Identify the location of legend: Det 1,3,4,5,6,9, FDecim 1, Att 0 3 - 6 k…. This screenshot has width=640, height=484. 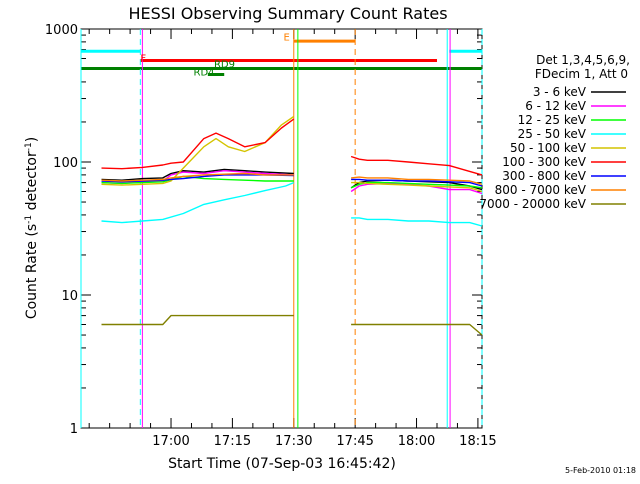
(554, 132).